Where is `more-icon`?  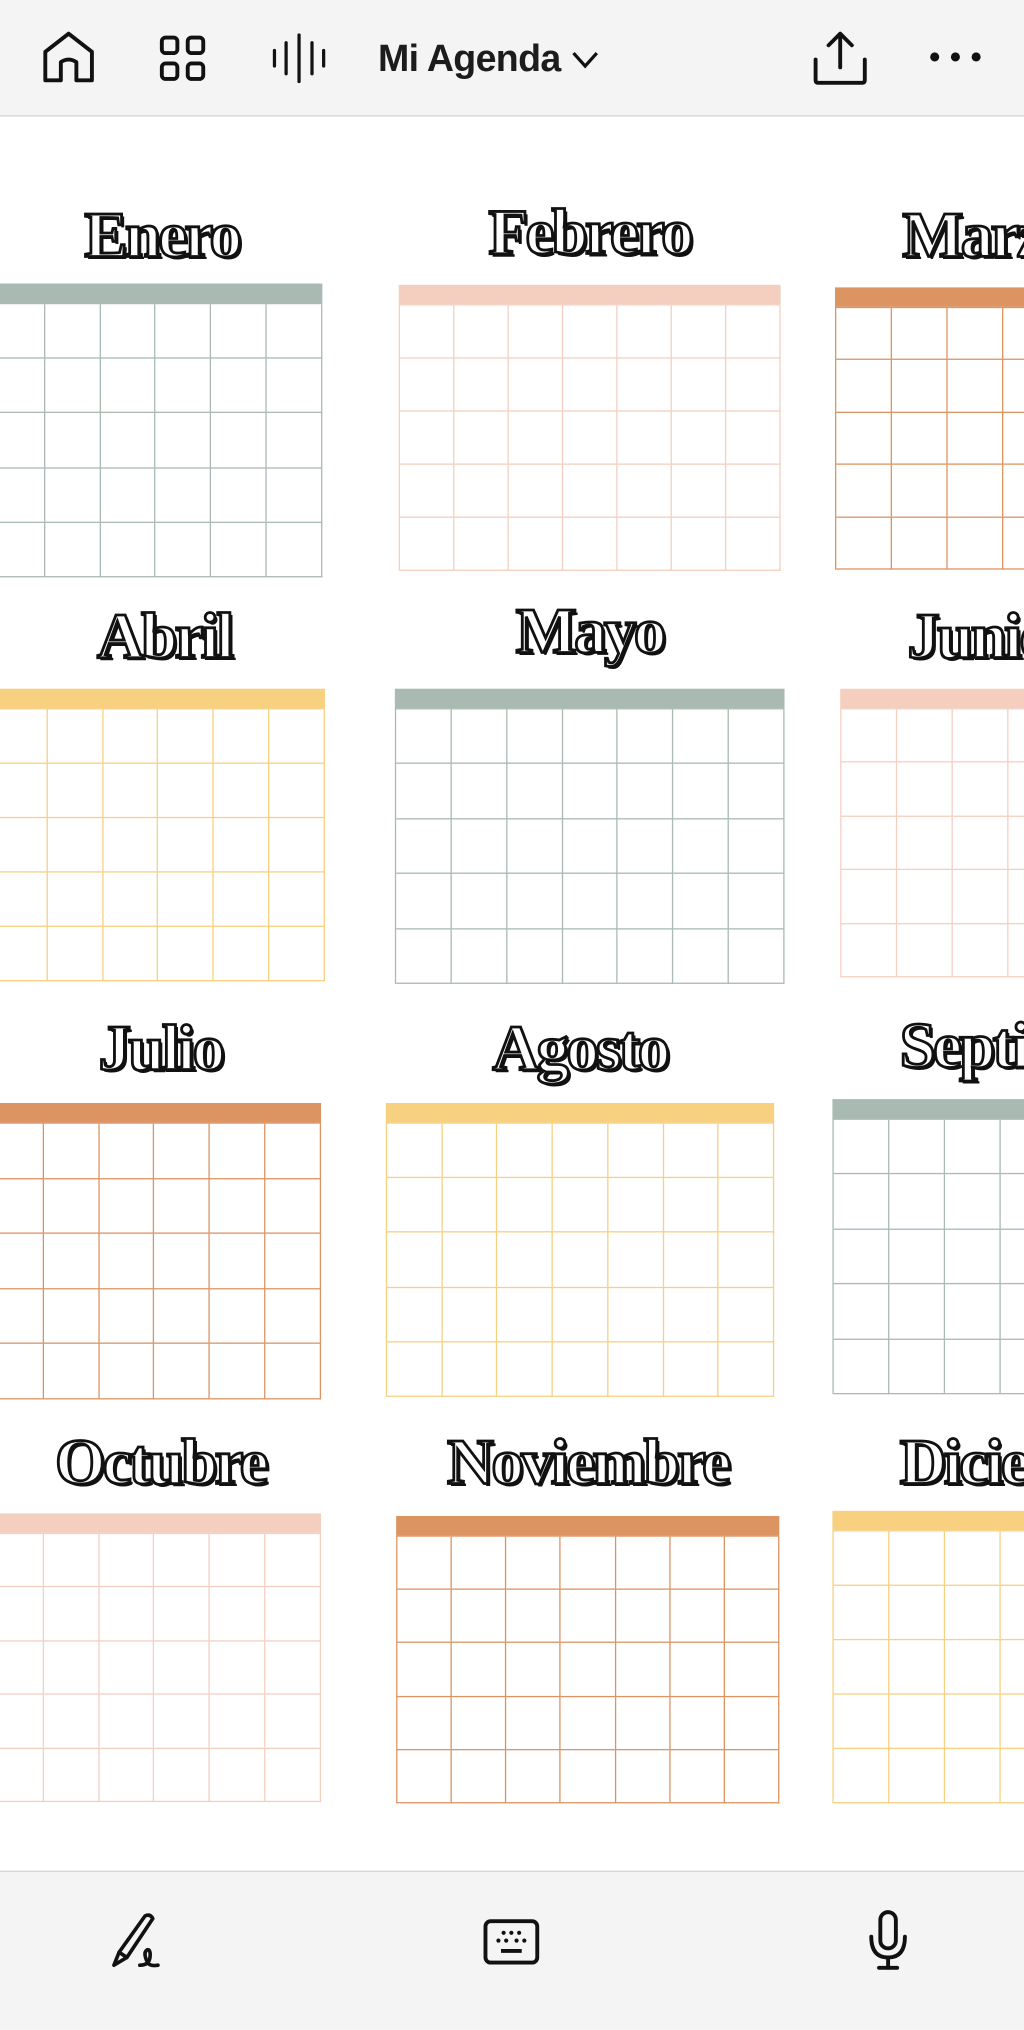 more-icon is located at coordinates (955, 57).